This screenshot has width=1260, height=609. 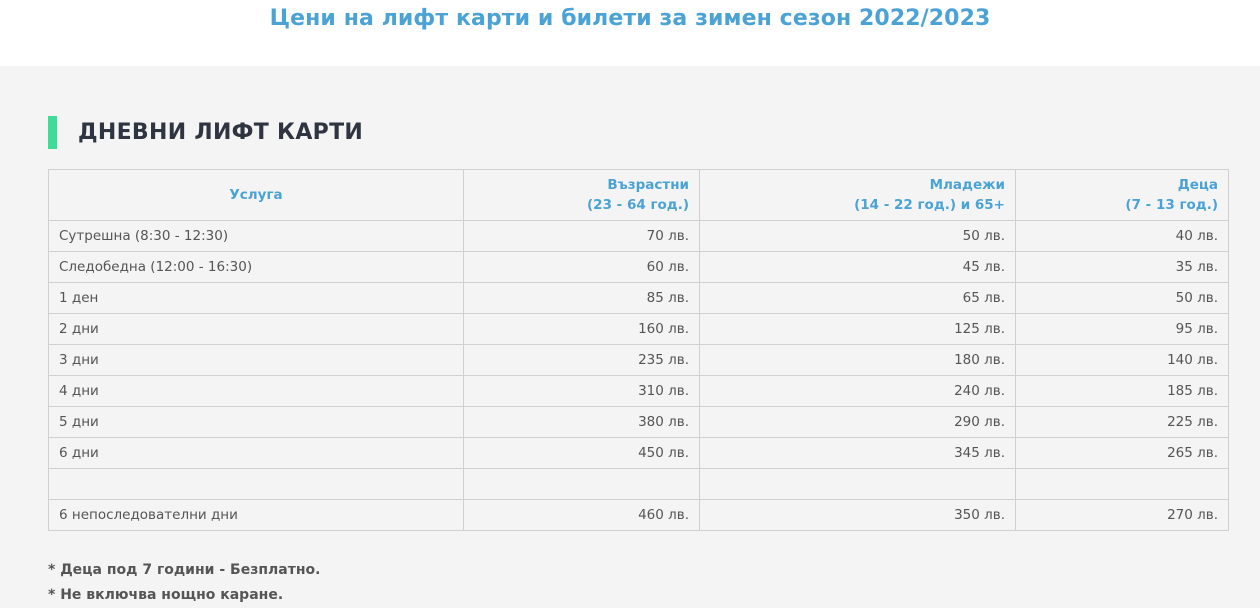 What do you see at coordinates (581, 329) in the screenshot?
I see `cell-price-adults: 160 лв.` at bounding box center [581, 329].